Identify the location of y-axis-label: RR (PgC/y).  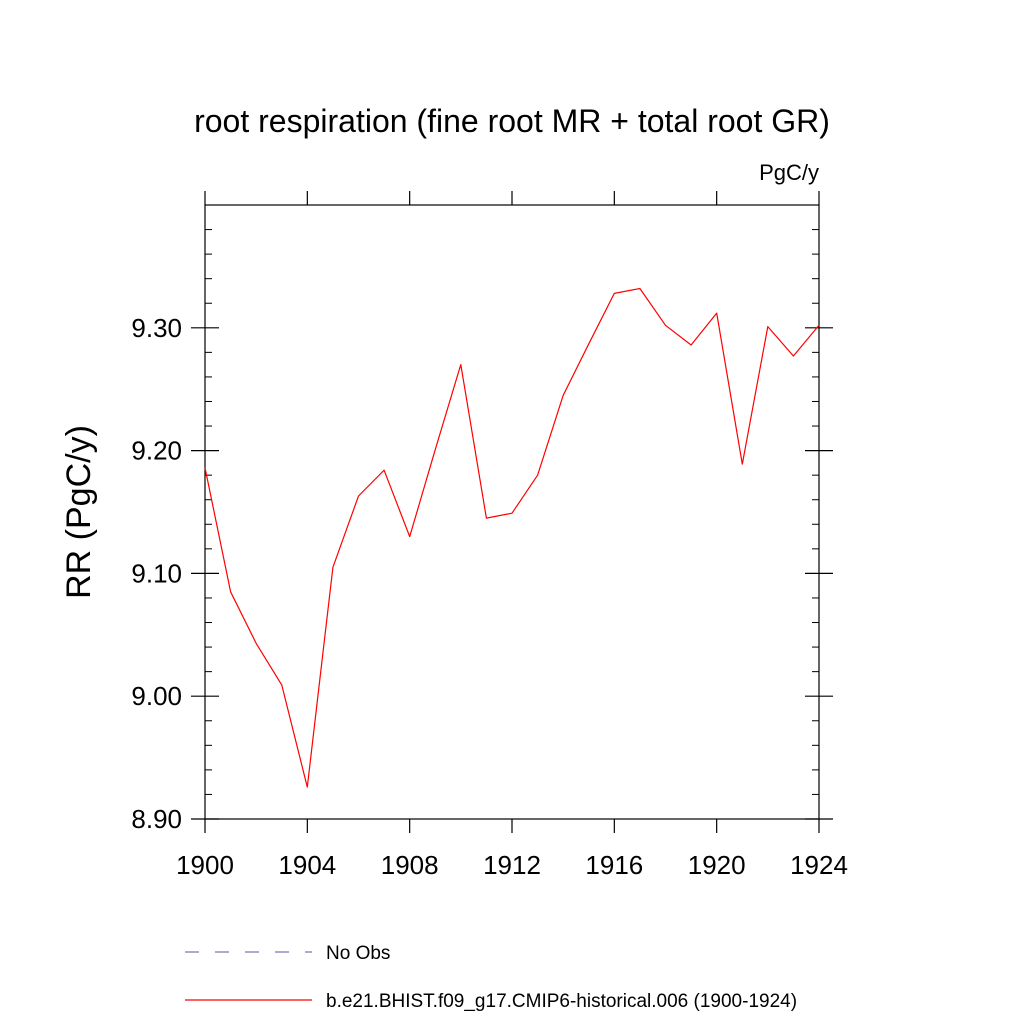
(79, 512).